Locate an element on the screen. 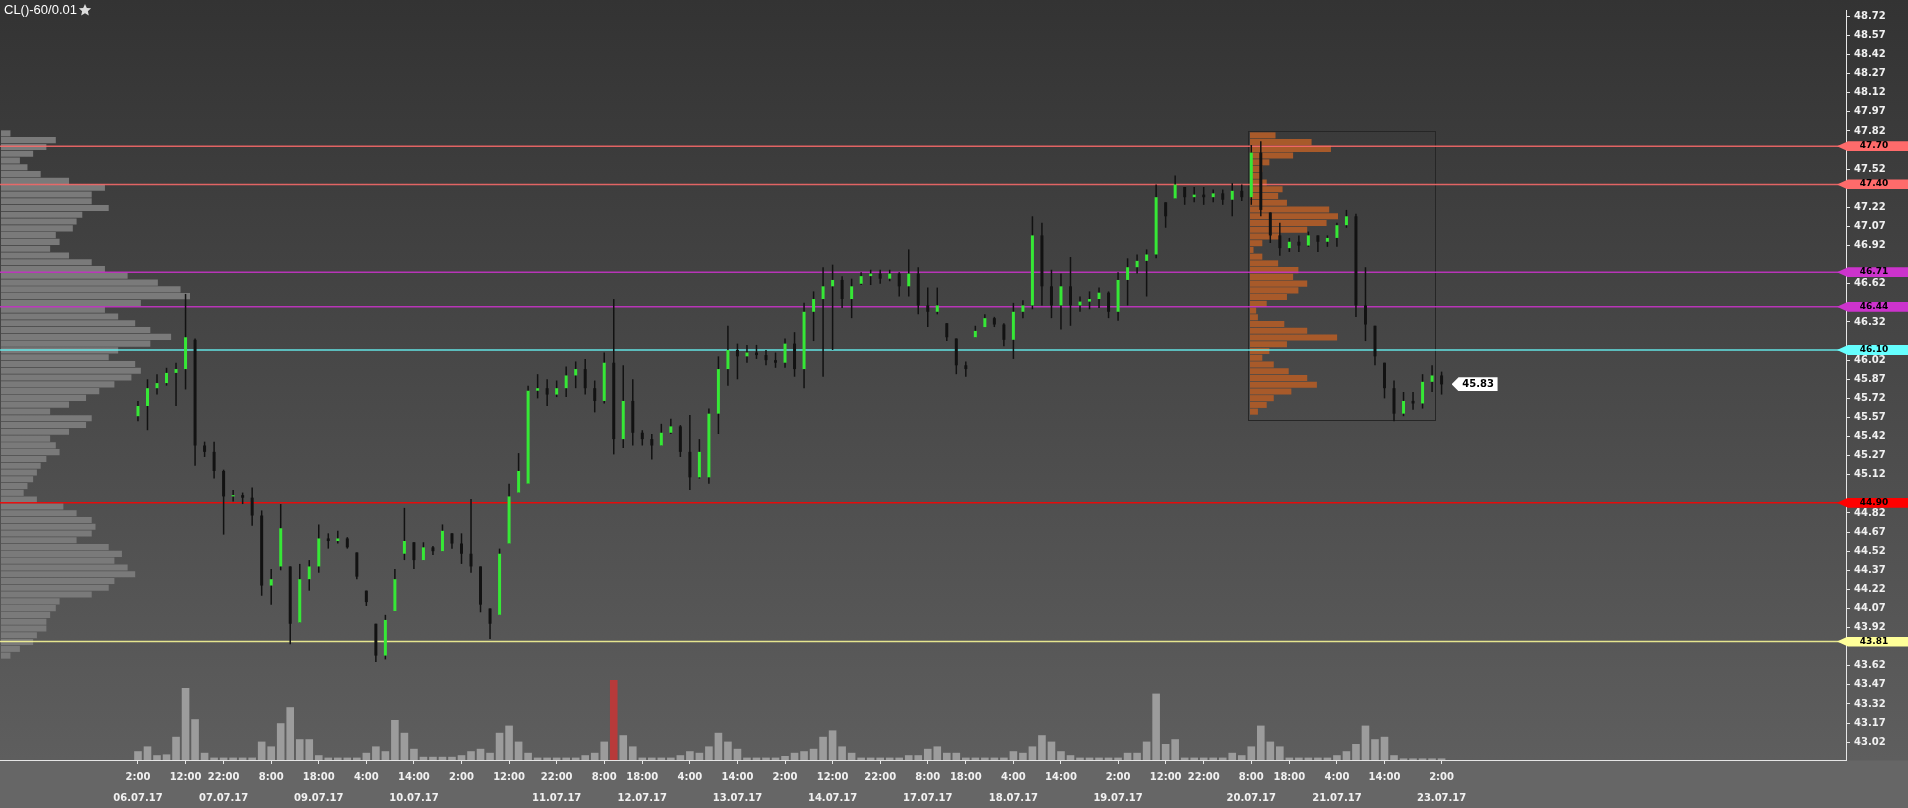 This screenshot has width=1908, height=808. x-tick-label: 8:00 is located at coordinates (604, 777).